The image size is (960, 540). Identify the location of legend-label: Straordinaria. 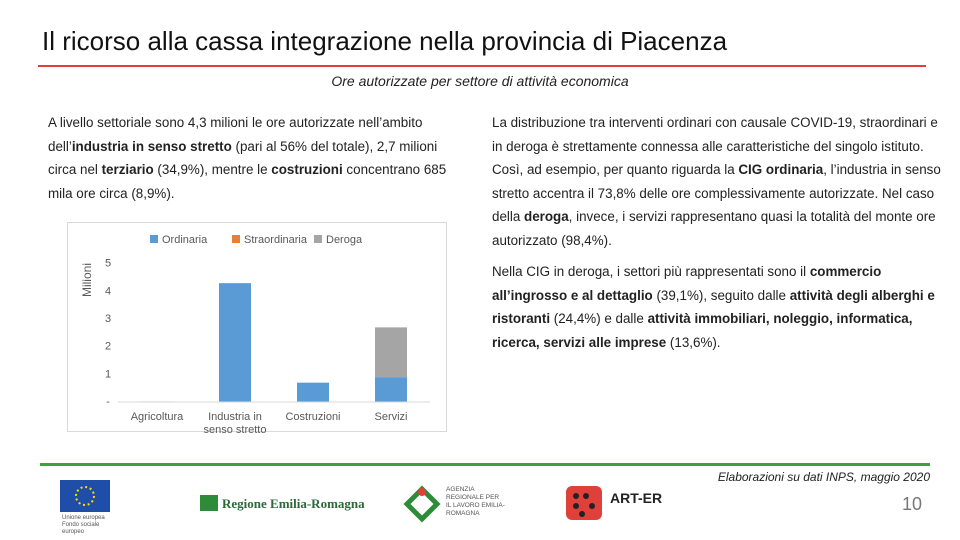
(276, 240).